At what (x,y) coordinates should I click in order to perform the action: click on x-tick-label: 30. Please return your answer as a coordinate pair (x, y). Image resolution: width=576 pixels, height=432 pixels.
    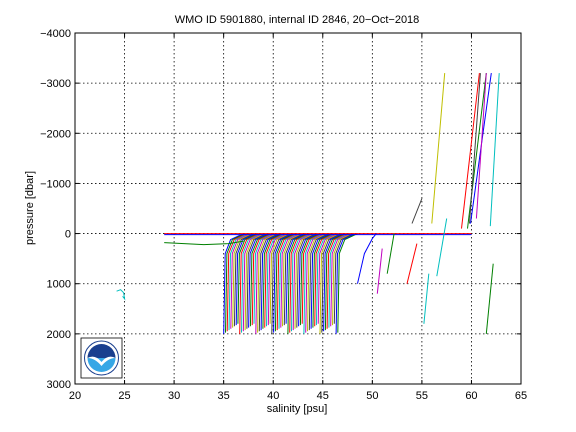
    Looking at the image, I should click on (174, 396).